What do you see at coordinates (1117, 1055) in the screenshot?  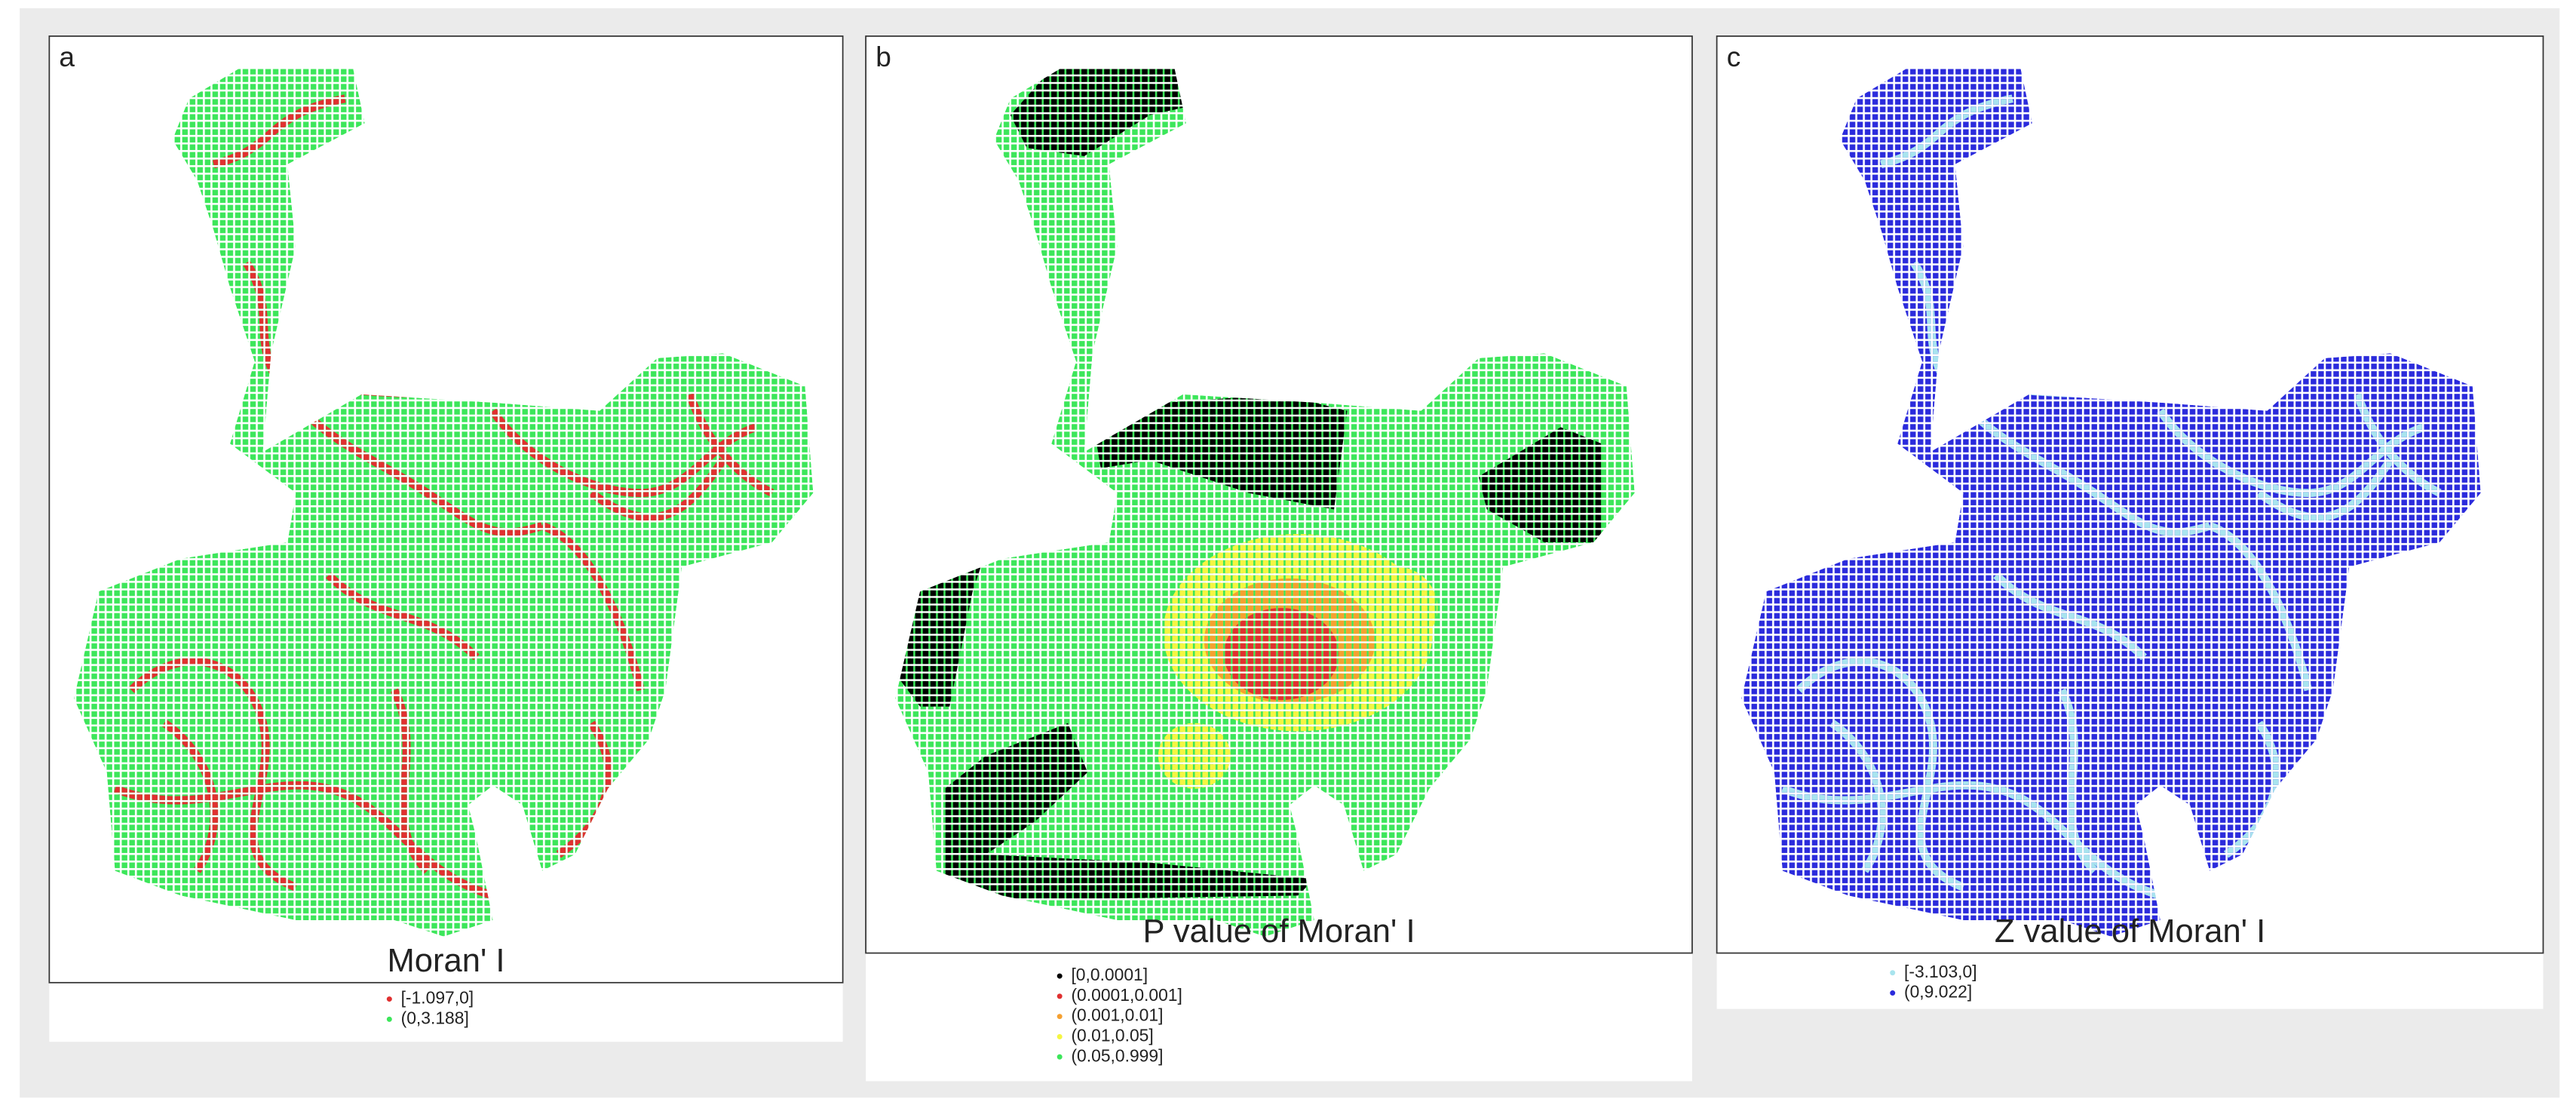 I see `legend-label: (0.05,0.999]` at bounding box center [1117, 1055].